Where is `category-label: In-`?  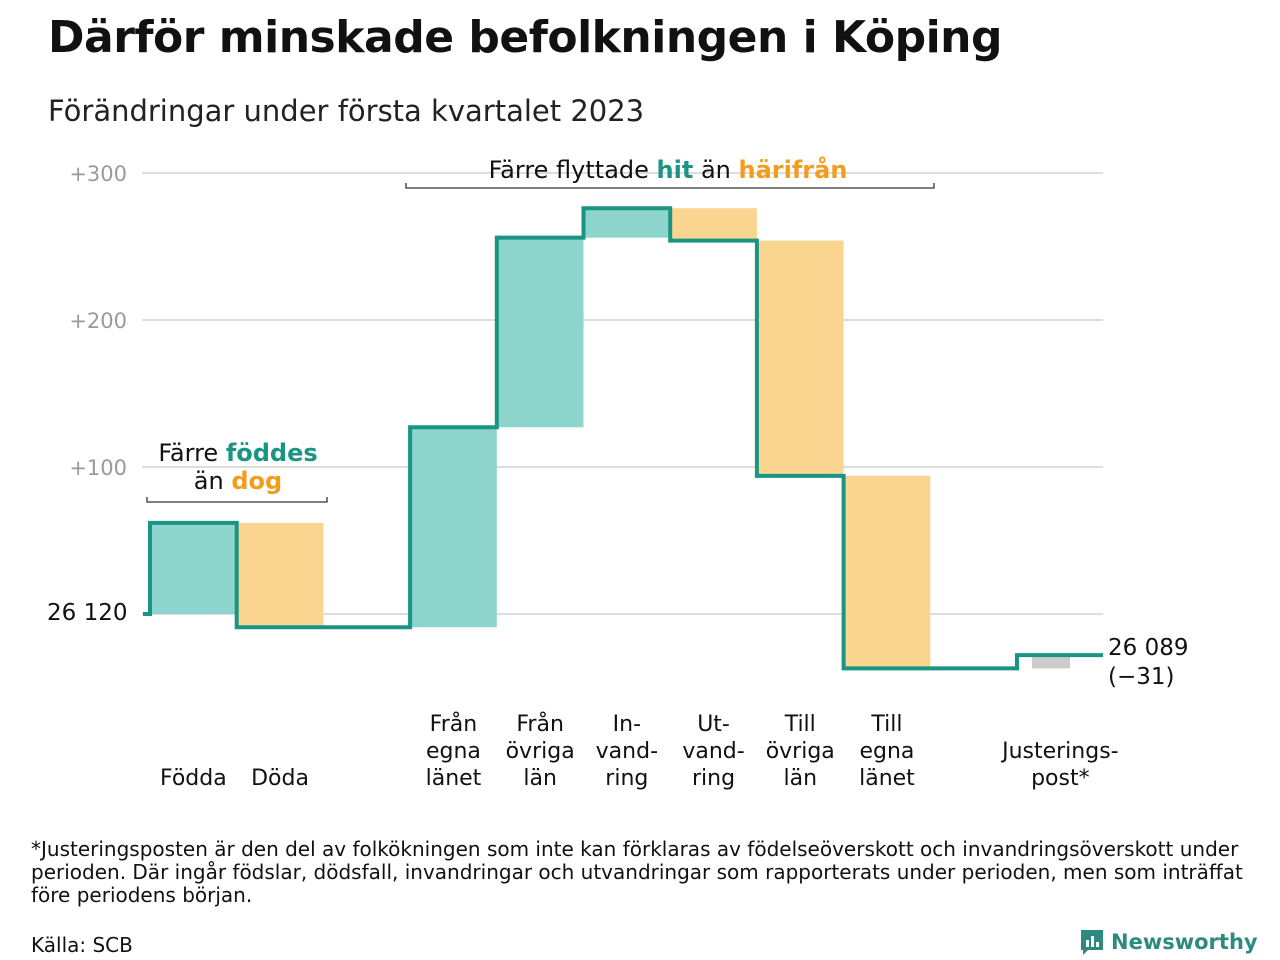 category-label: In- is located at coordinates (627, 724).